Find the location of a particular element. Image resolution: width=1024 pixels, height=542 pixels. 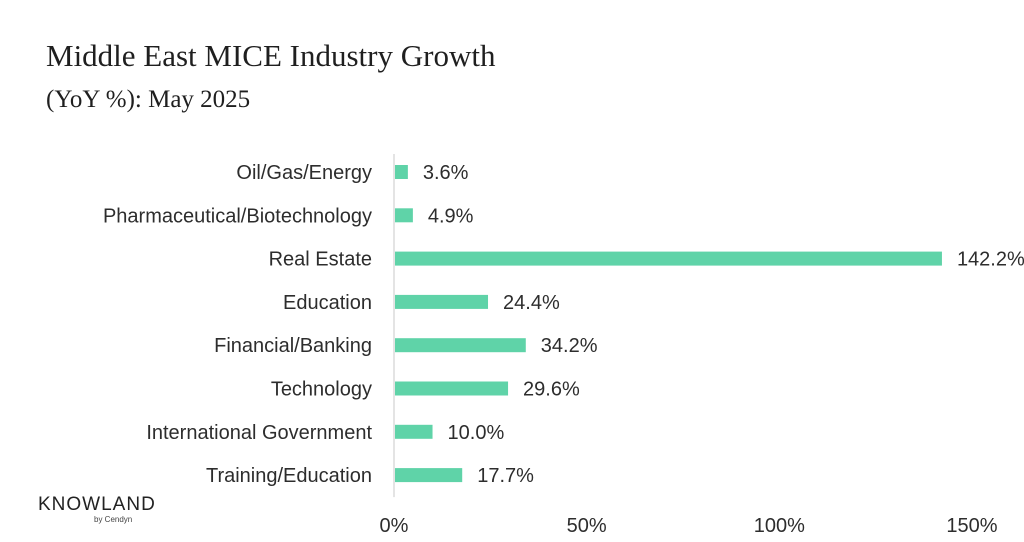

logo-wordmark: KNOWLAND is located at coordinates (97, 504).